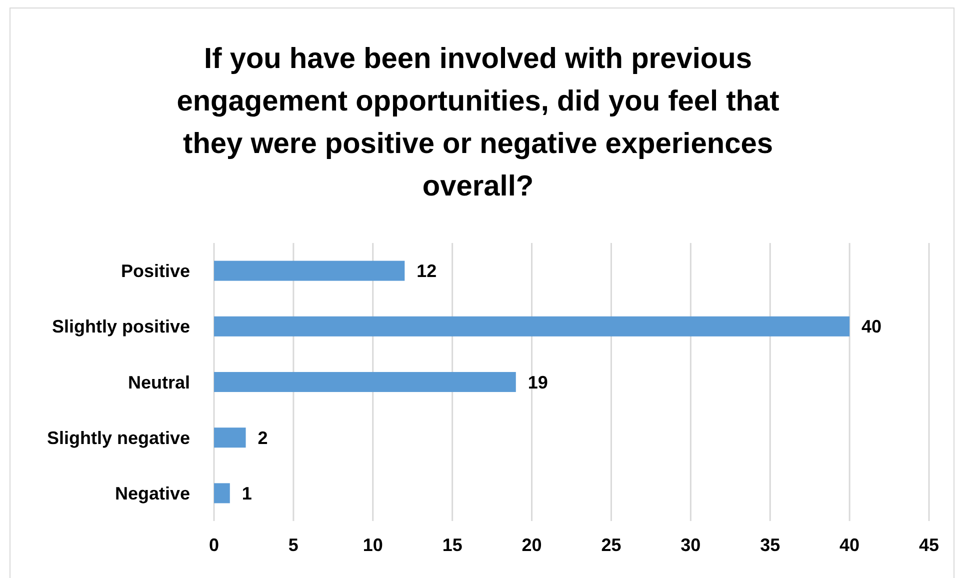  Describe the element at coordinates (850, 545) in the screenshot. I see `x-tick-label: 40` at that location.